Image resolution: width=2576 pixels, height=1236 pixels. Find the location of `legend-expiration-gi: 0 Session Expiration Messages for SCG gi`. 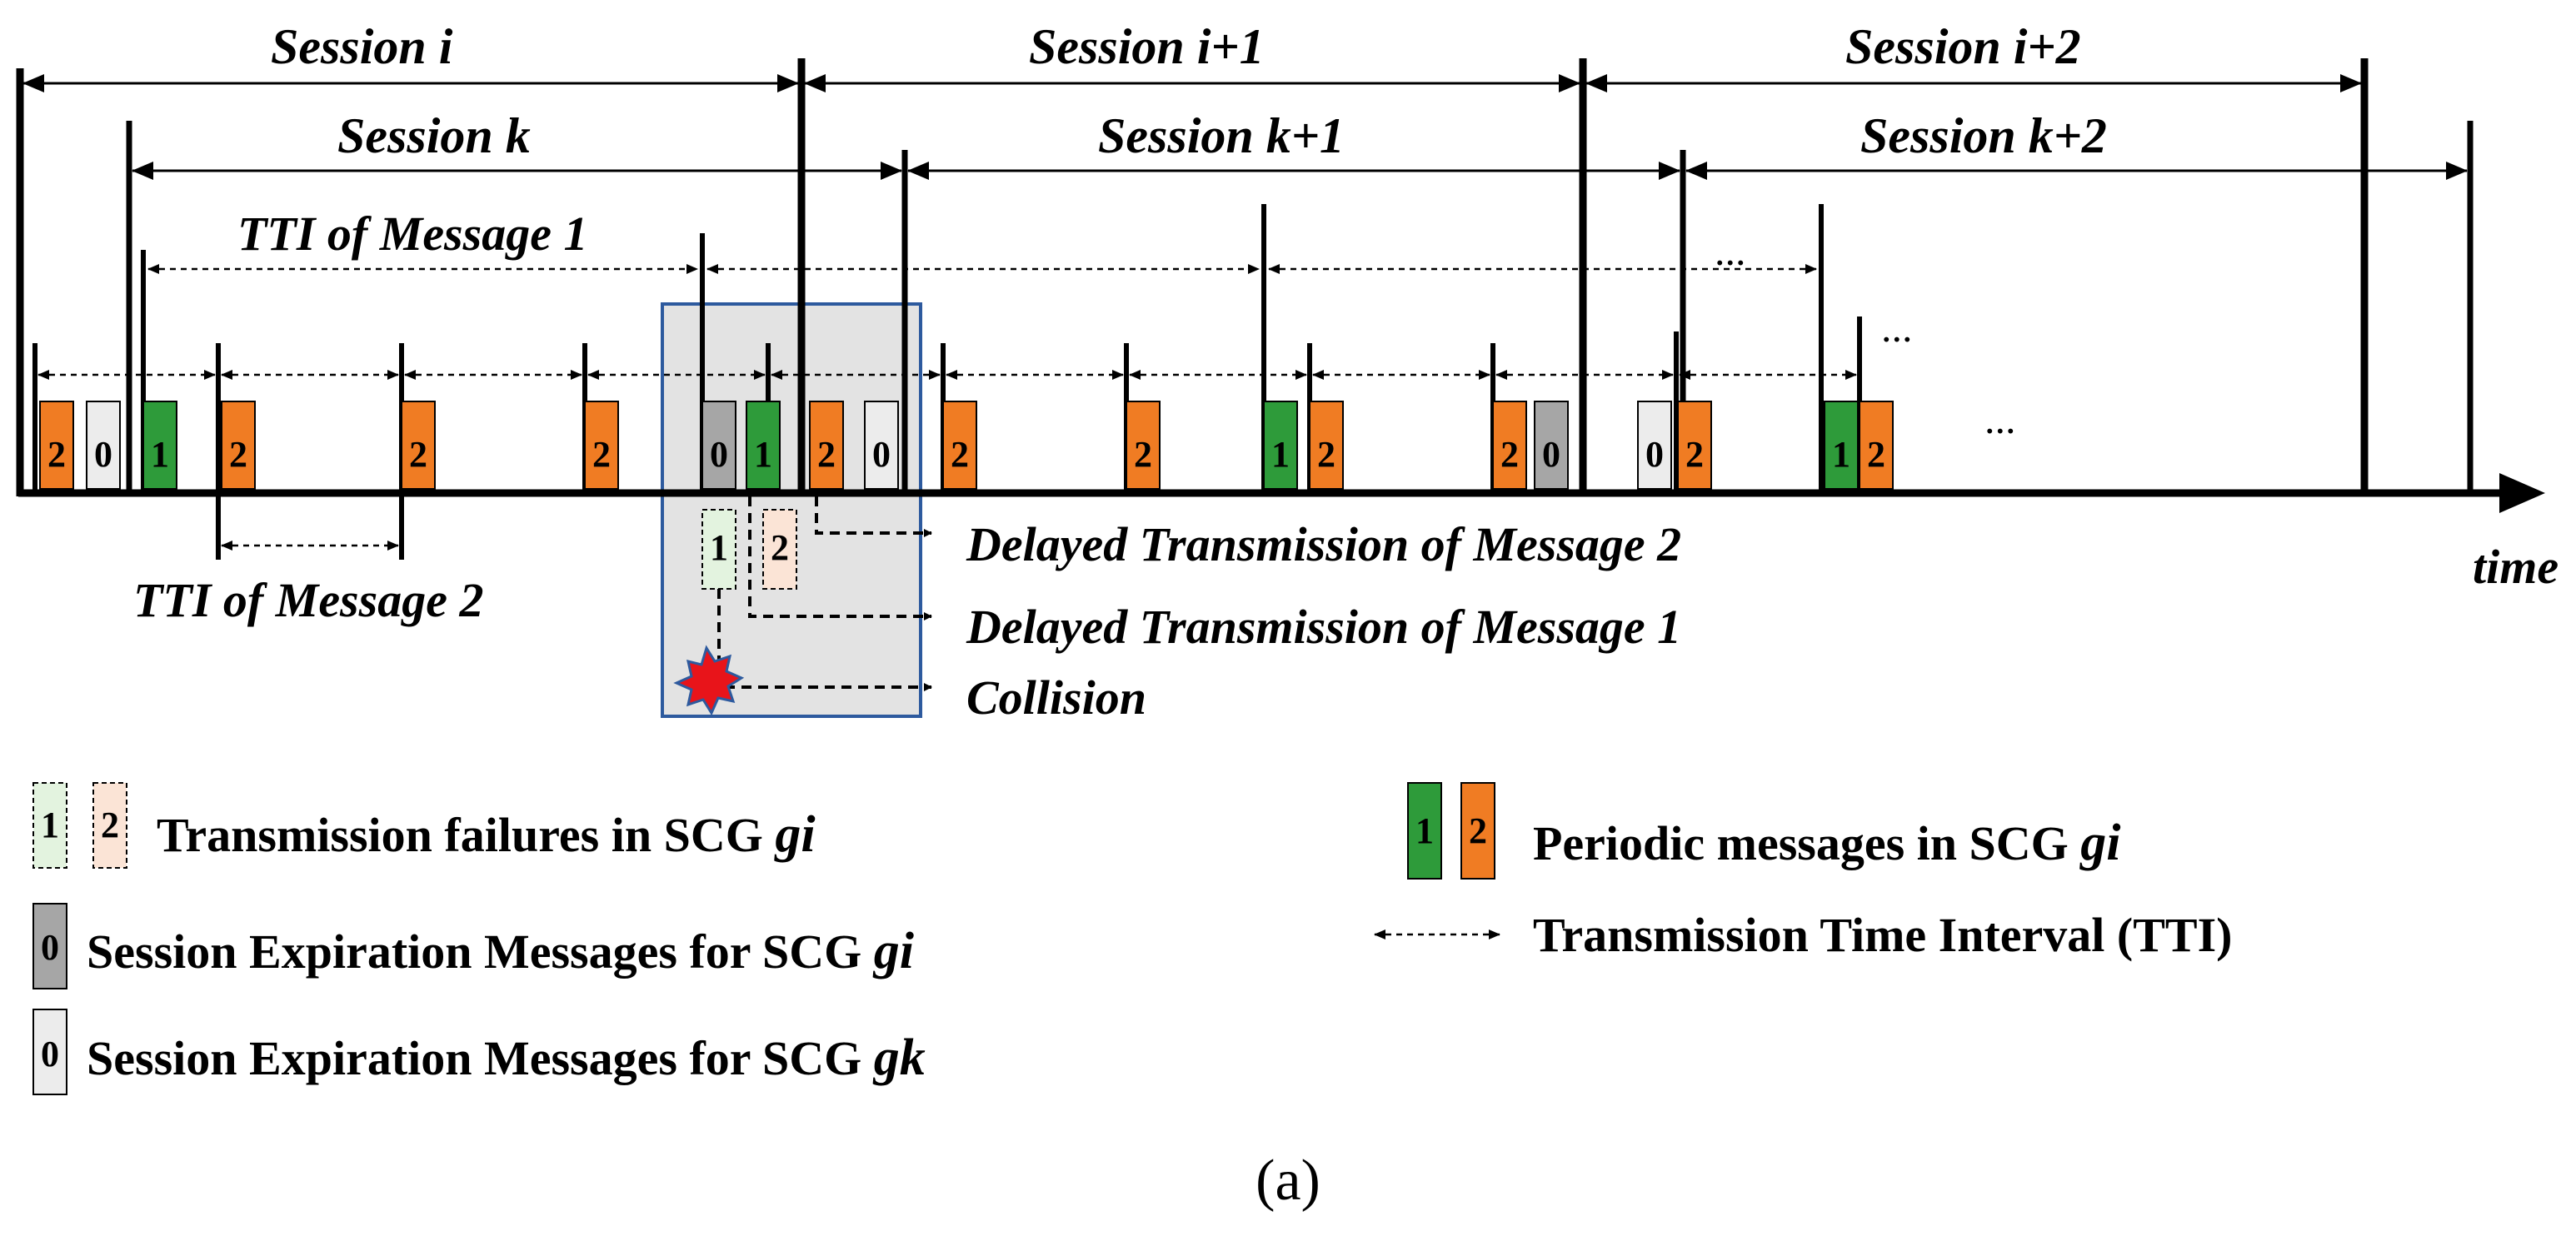

legend-expiration-gi: 0 Session Expiration Messages for SCG gi is located at coordinates (473, 946).